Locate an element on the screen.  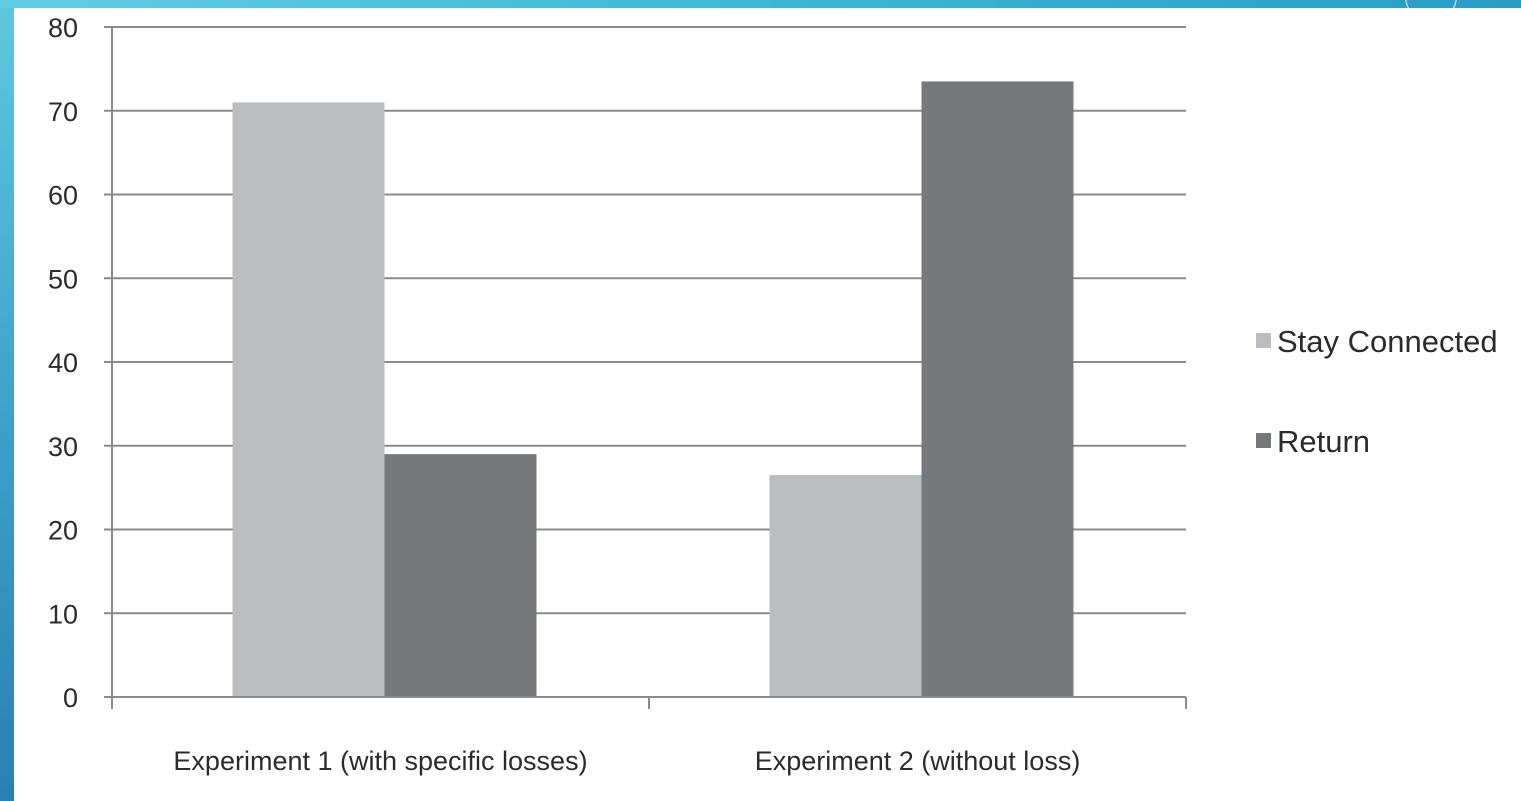
y-tick-label: 80 is located at coordinates (63, 28).